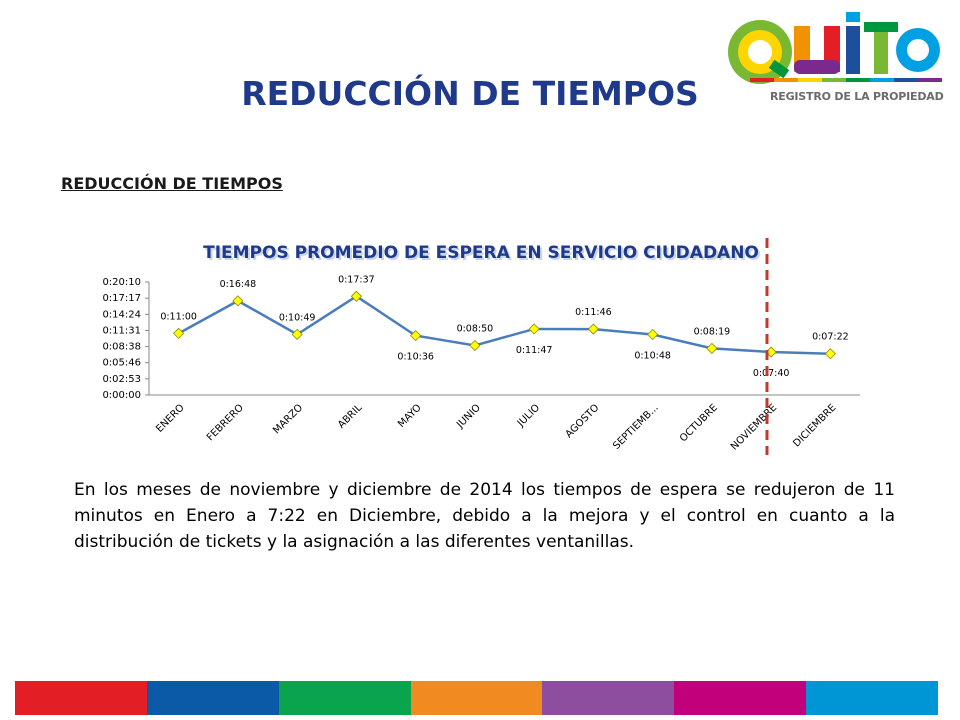 This screenshot has height=720, width=960. Describe the element at coordinates (771, 373) in the screenshot. I see `data-label: 0:07:40` at that location.